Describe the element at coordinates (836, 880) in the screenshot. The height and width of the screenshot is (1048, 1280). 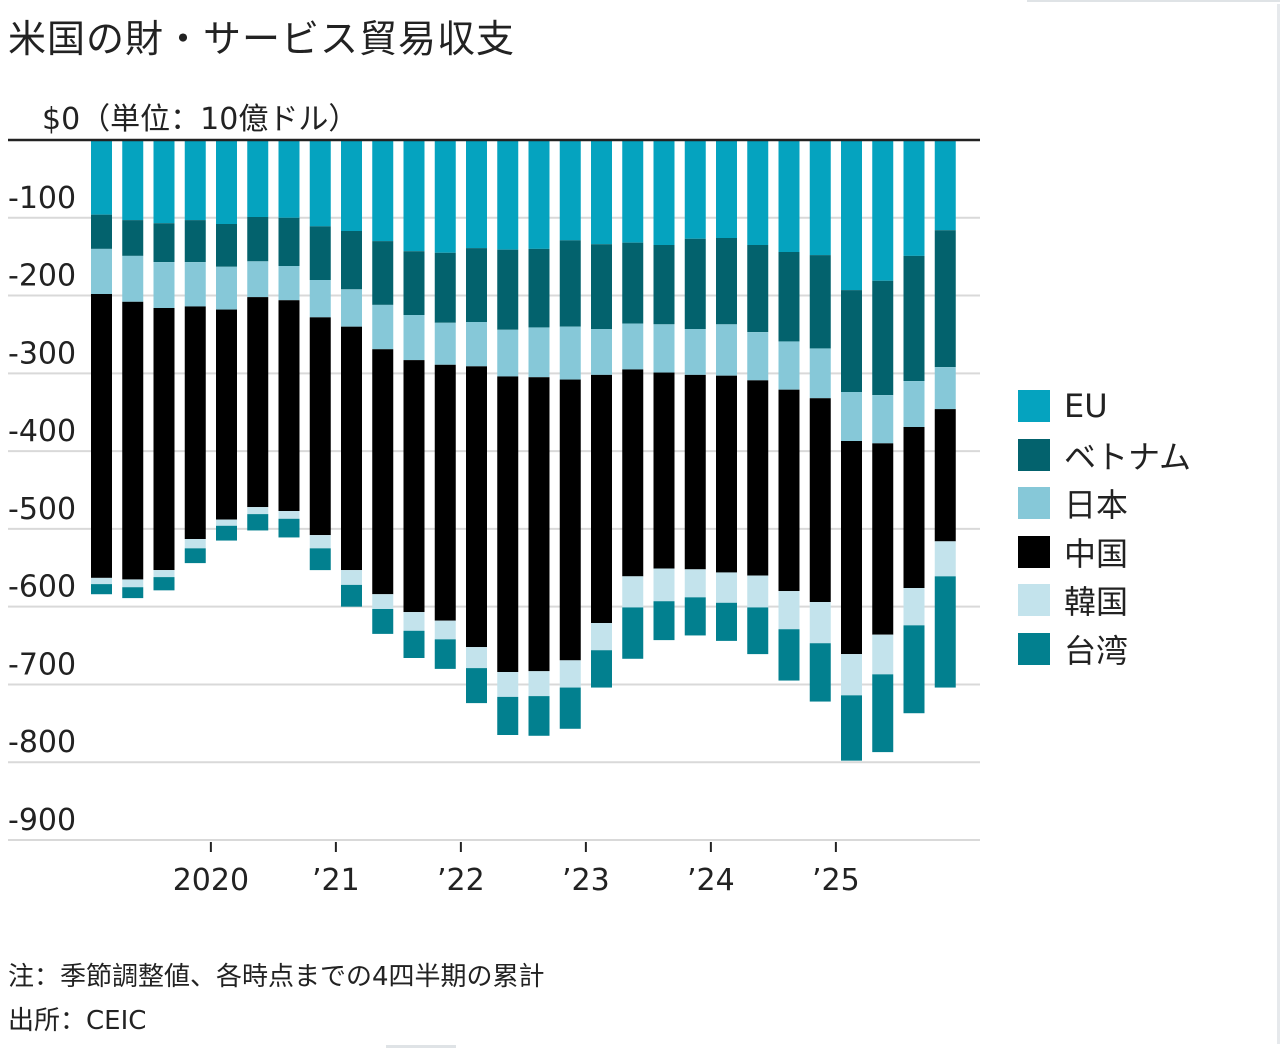
I see `x-tick-label: ’25` at that location.